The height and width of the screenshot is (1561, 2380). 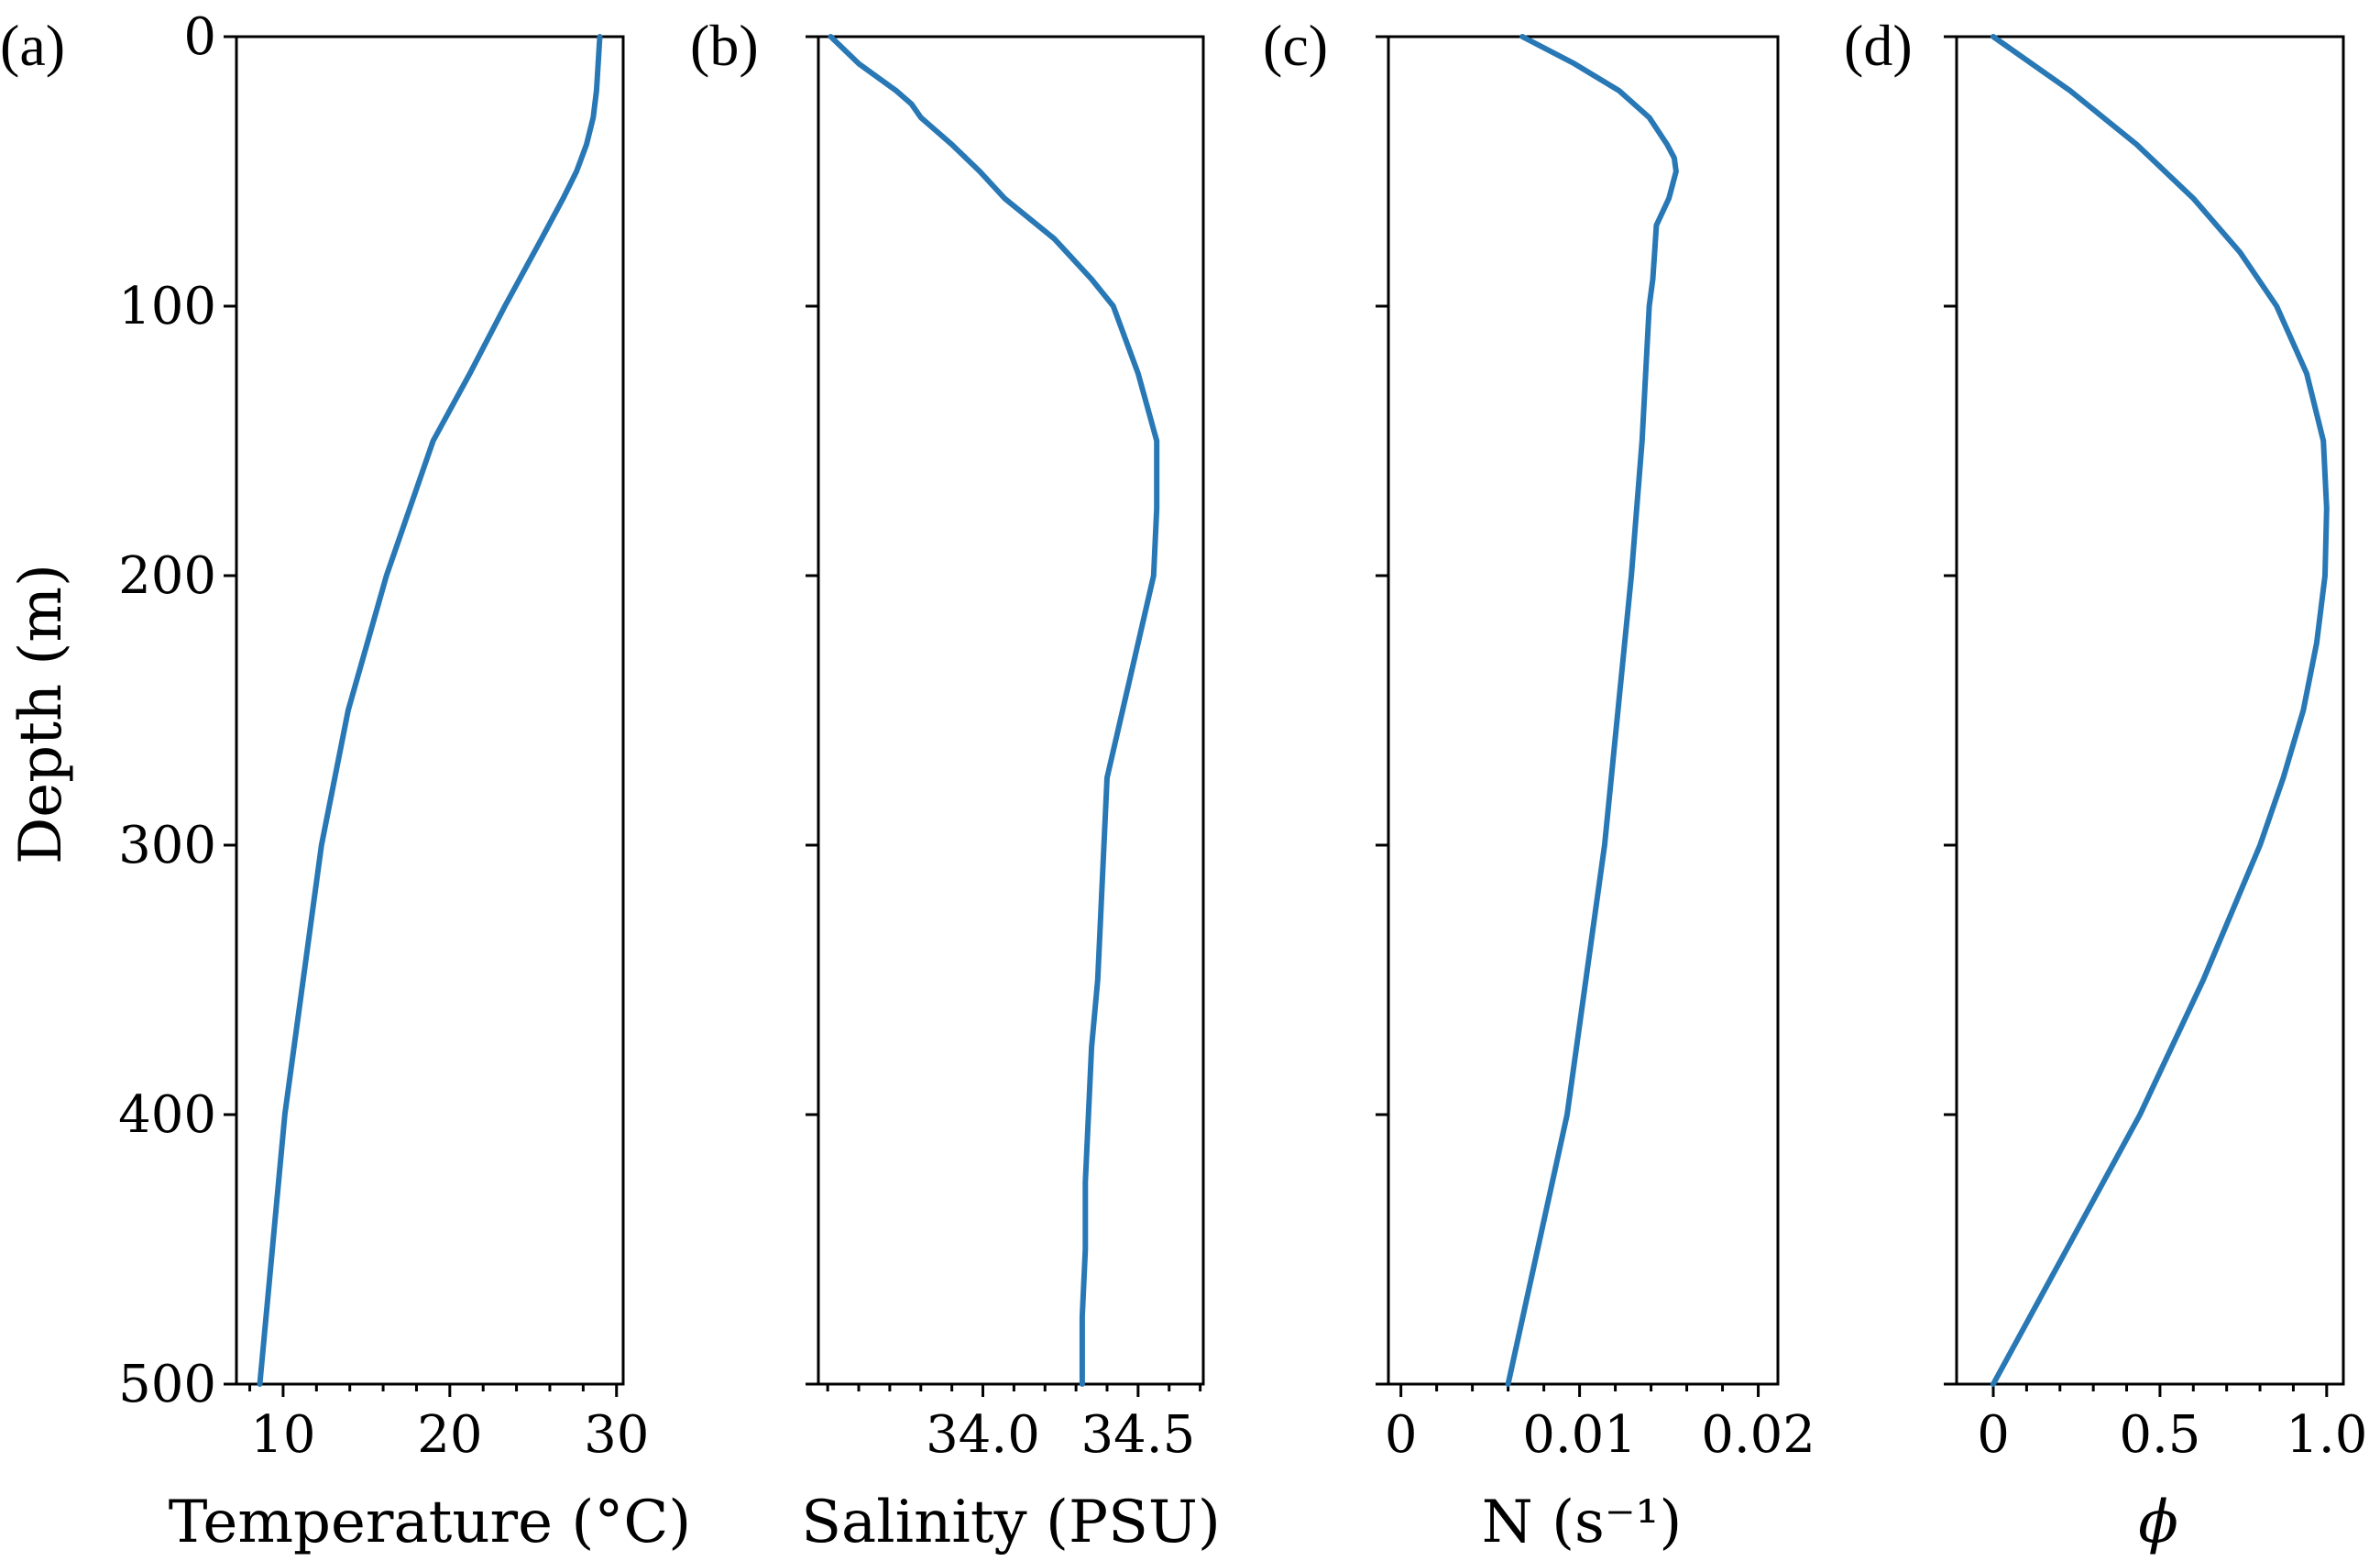 I want to click on y-tick-label: 500, so click(x=167, y=1385).